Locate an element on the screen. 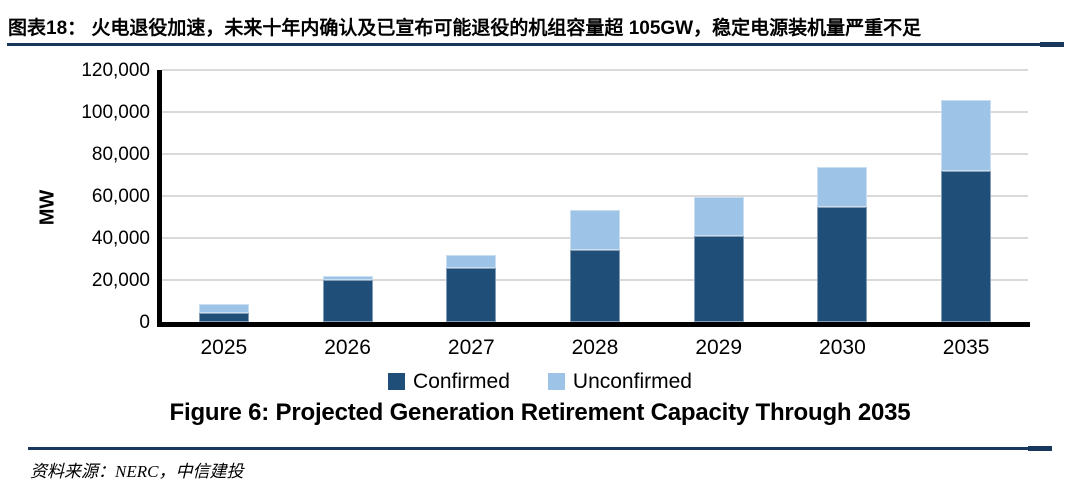  x-tick-label-2025: 2025 is located at coordinates (224, 347).